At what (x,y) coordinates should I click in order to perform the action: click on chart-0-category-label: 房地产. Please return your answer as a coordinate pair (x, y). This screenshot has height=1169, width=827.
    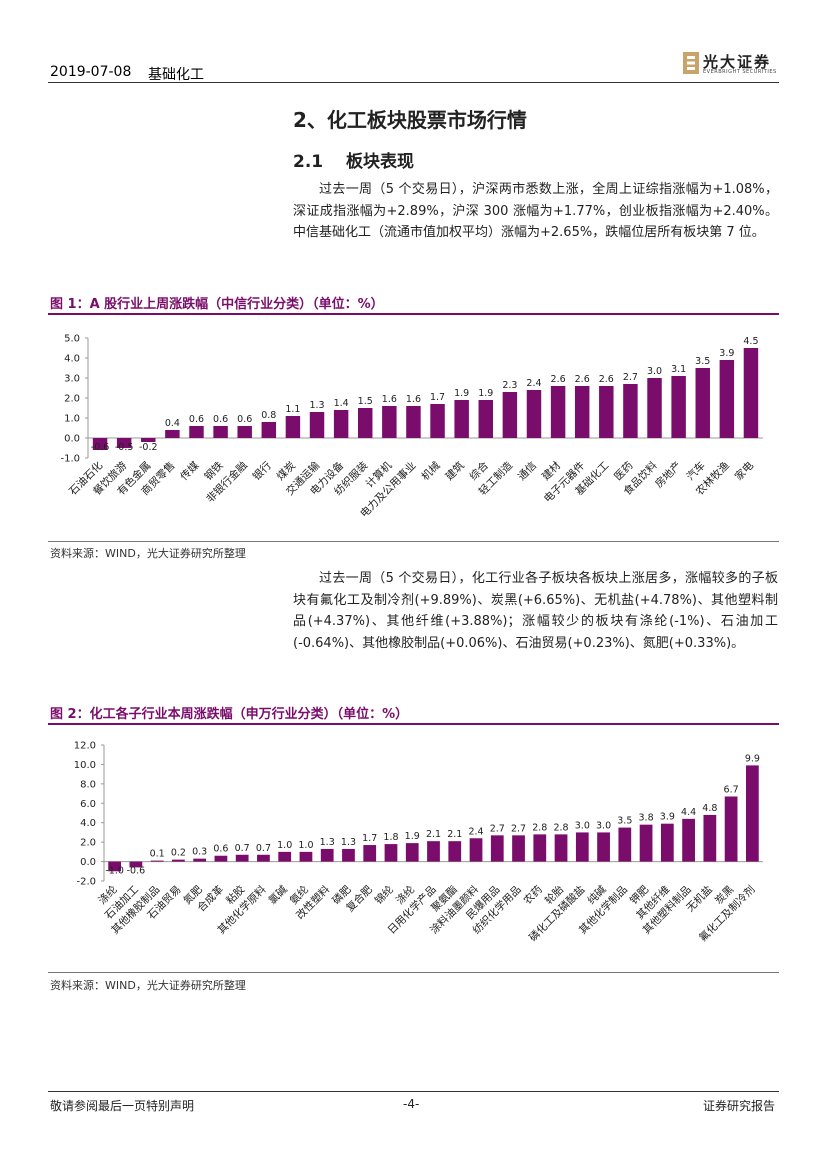
    Looking at the image, I should click on (667, 474).